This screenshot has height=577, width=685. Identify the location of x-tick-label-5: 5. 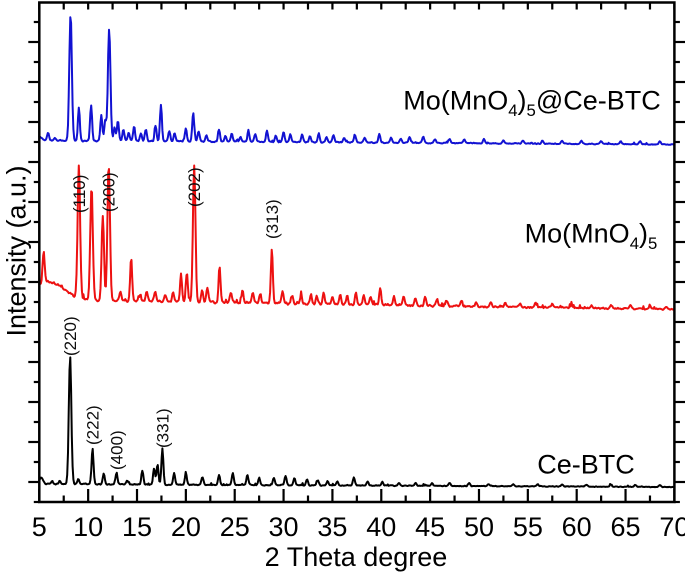
(39, 527).